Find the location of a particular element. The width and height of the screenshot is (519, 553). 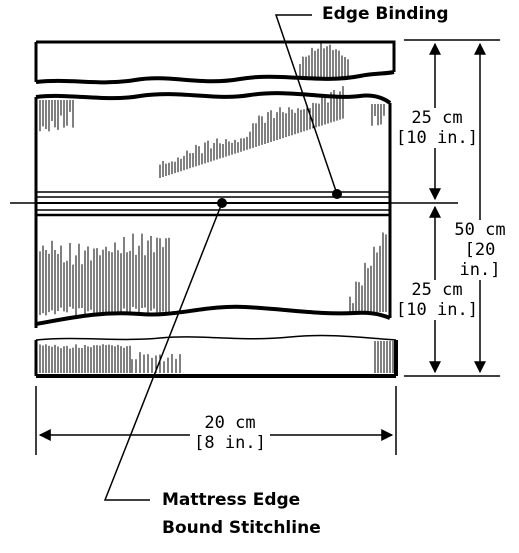

bottom-fragment is located at coordinates (216, 356).